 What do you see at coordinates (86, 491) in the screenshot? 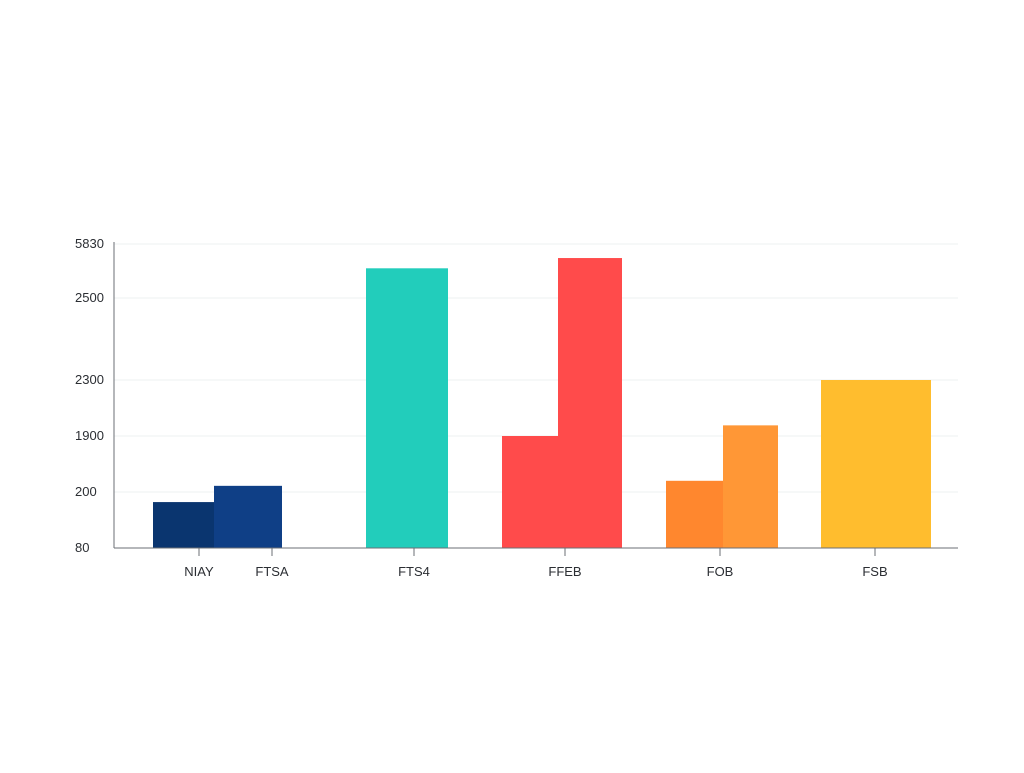
I see `y-tick-label: 200` at bounding box center [86, 491].